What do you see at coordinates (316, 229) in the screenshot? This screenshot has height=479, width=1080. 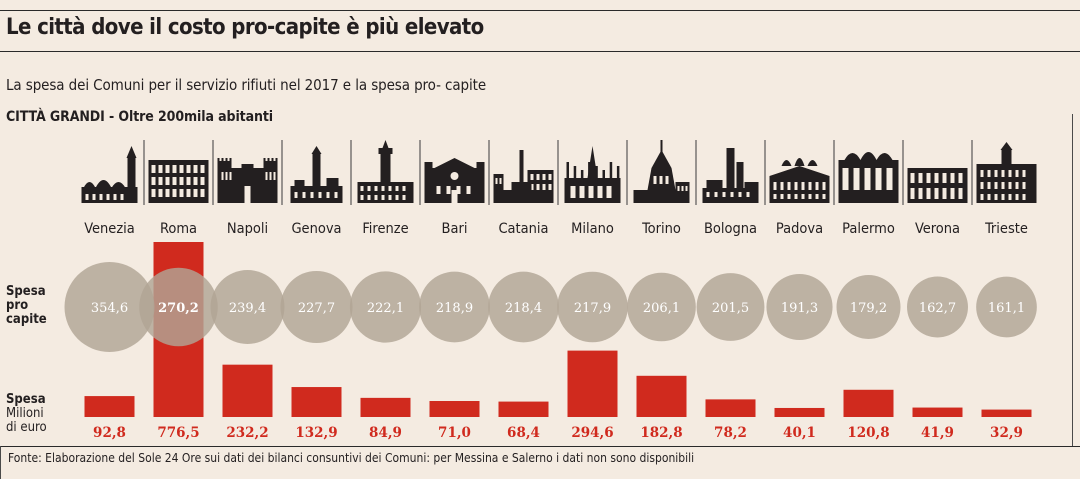 I see `city-name-label: Genova` at bounding box center [316, 229].